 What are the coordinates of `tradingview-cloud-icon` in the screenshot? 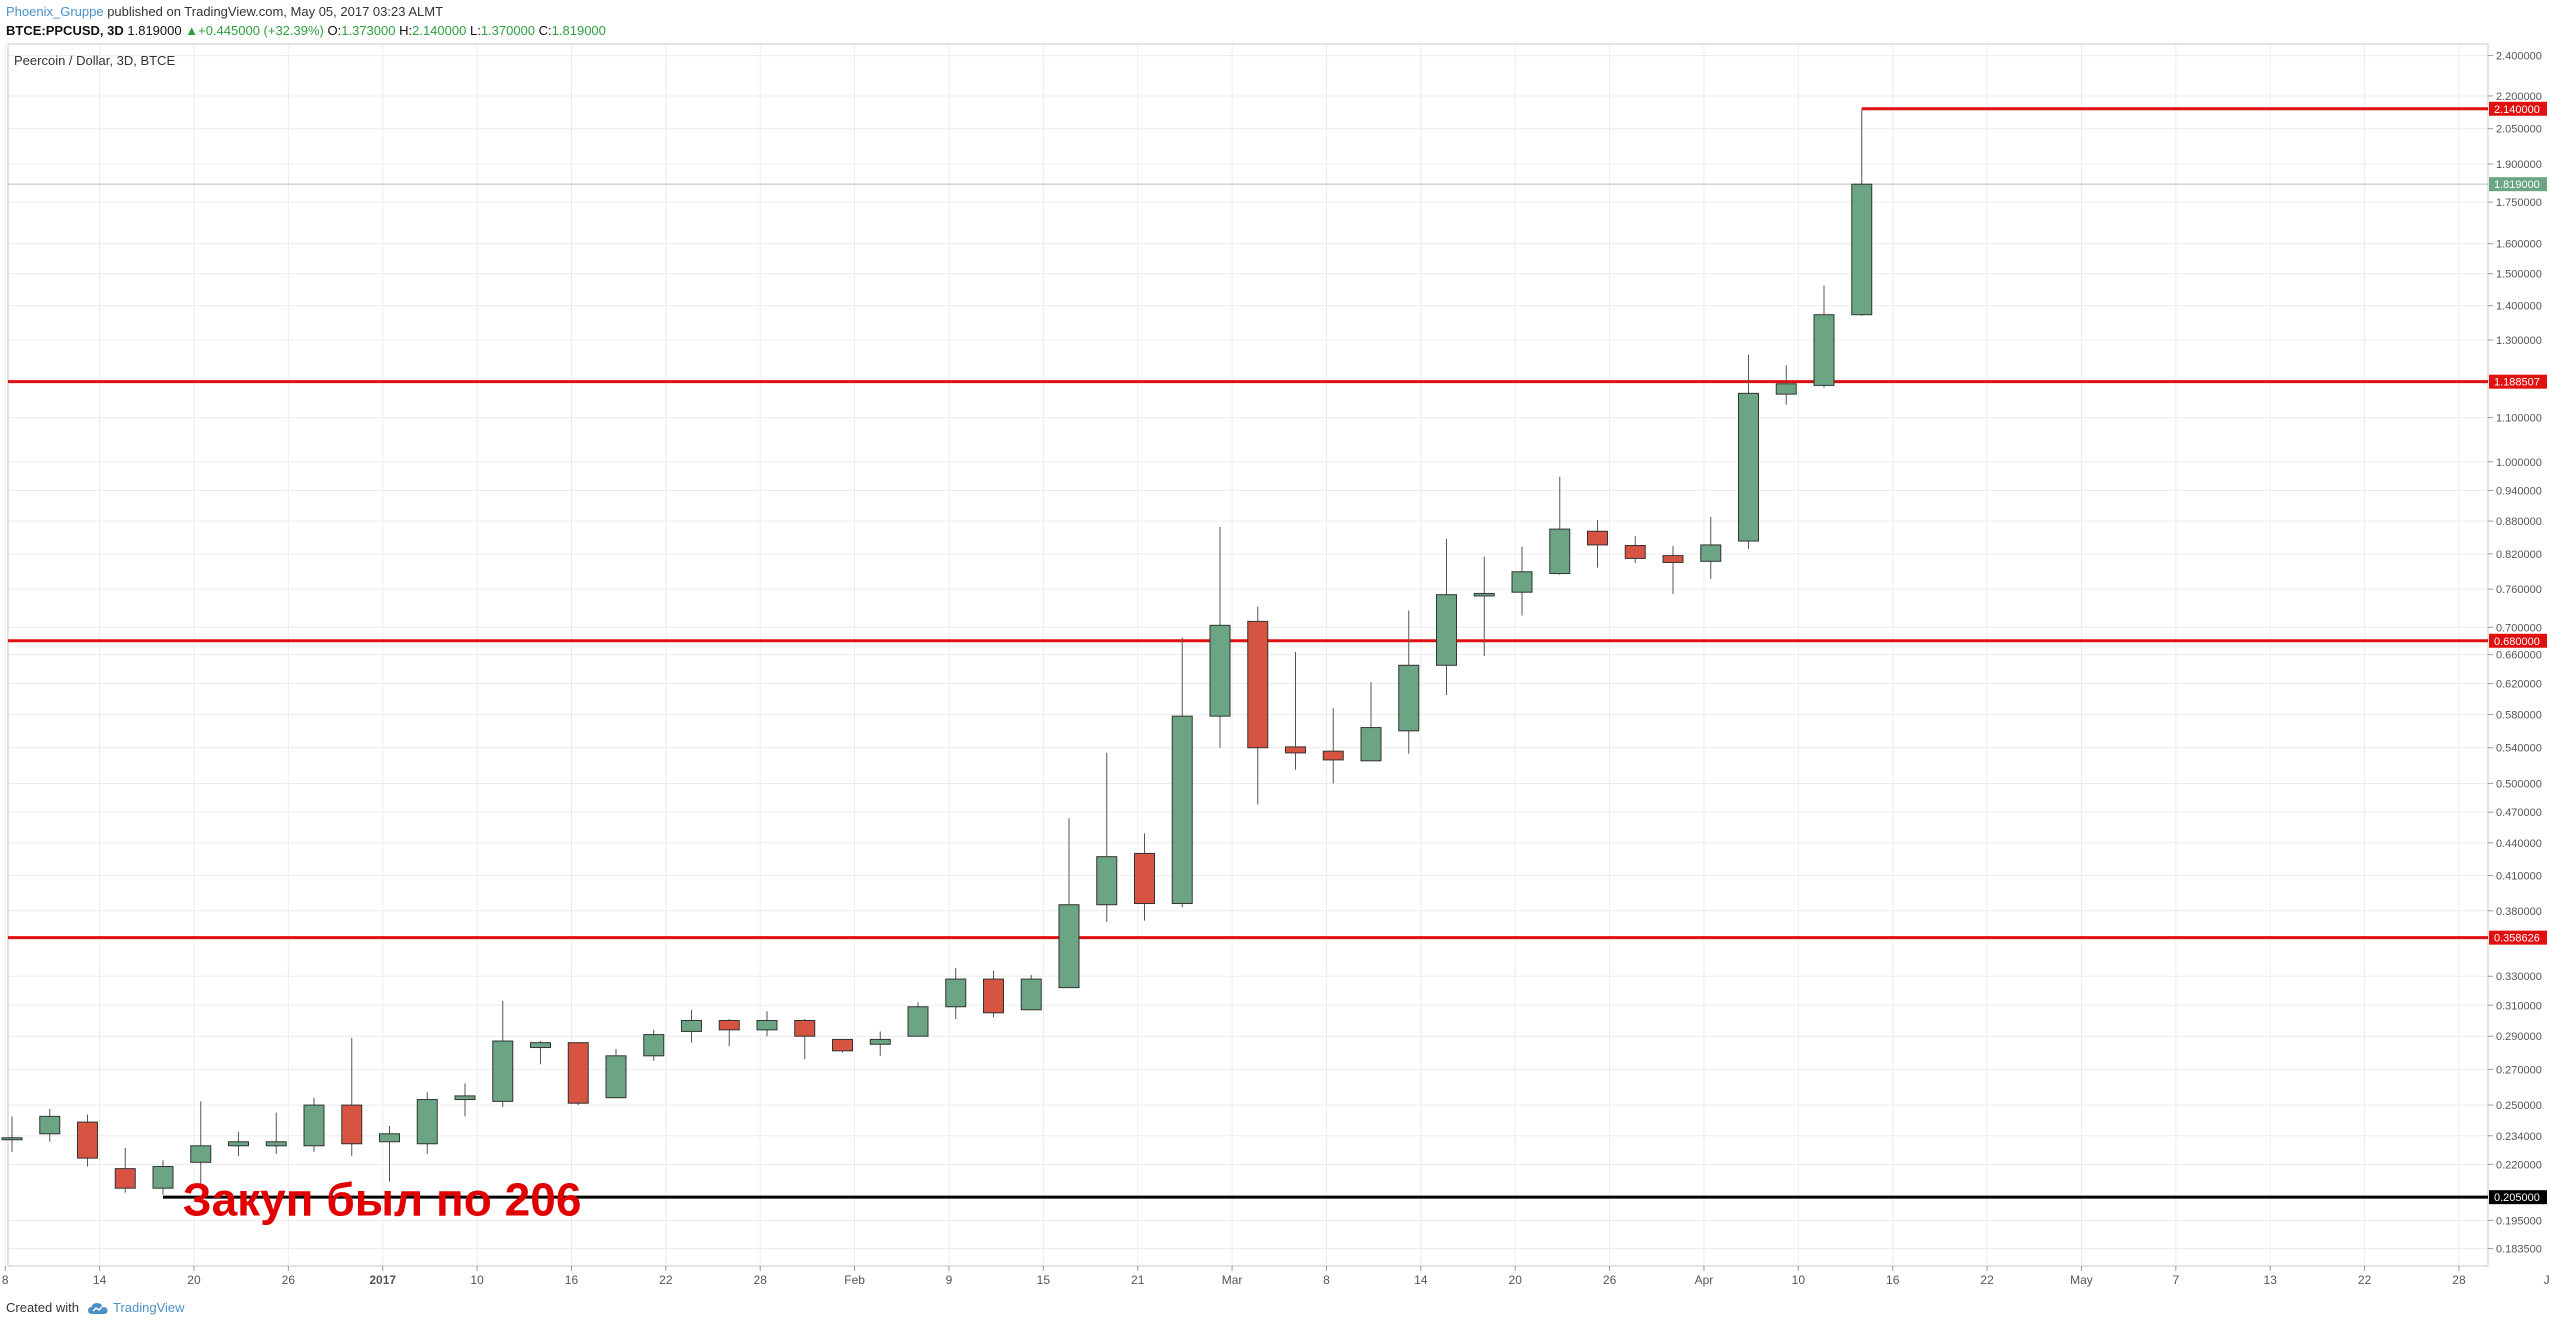 It's located at (97, 1308).